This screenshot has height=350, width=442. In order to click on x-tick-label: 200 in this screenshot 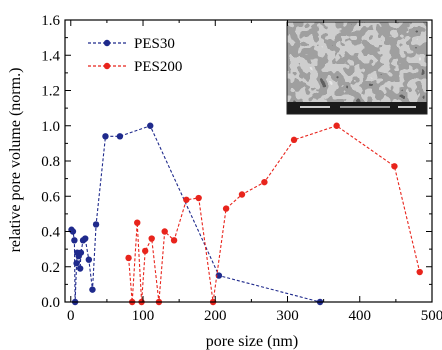, I will do `click(215, 316)`.